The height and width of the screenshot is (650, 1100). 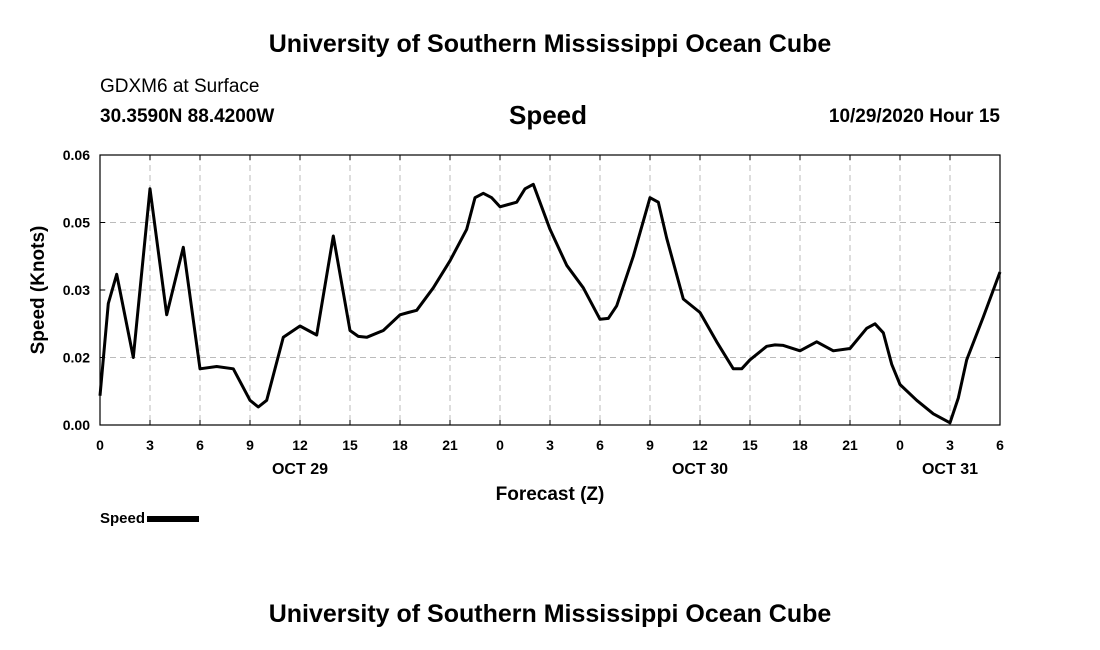 I want to click on chart-title: Speed, so click(x=548, y=115).